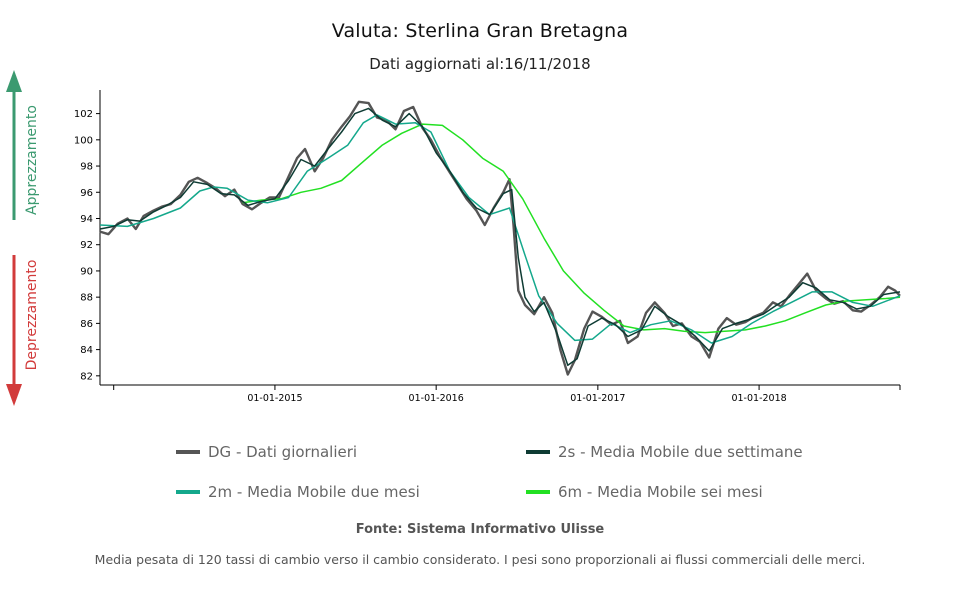 This screenshot has height=600, width=960. I want to click on arrow-down-shaft, so click(14, 320).